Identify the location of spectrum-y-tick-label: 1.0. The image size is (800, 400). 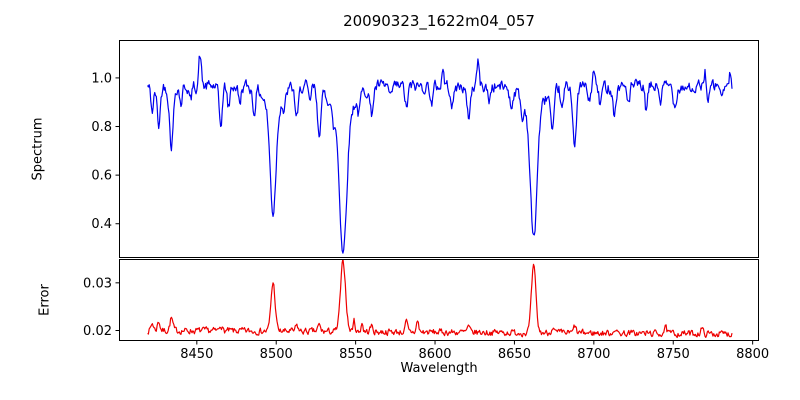
(101, 78).